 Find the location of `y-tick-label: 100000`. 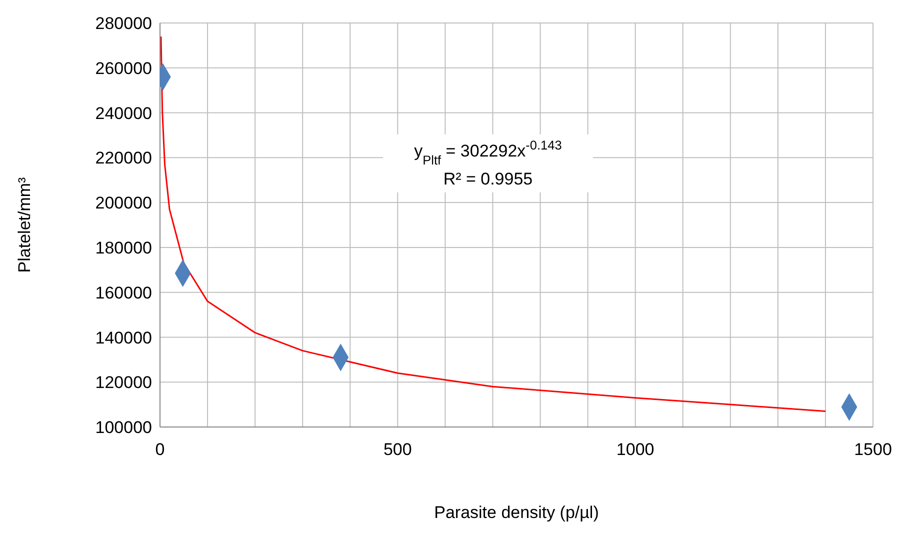

y-tick-label: 100000 is located at coordinates (123, 428).